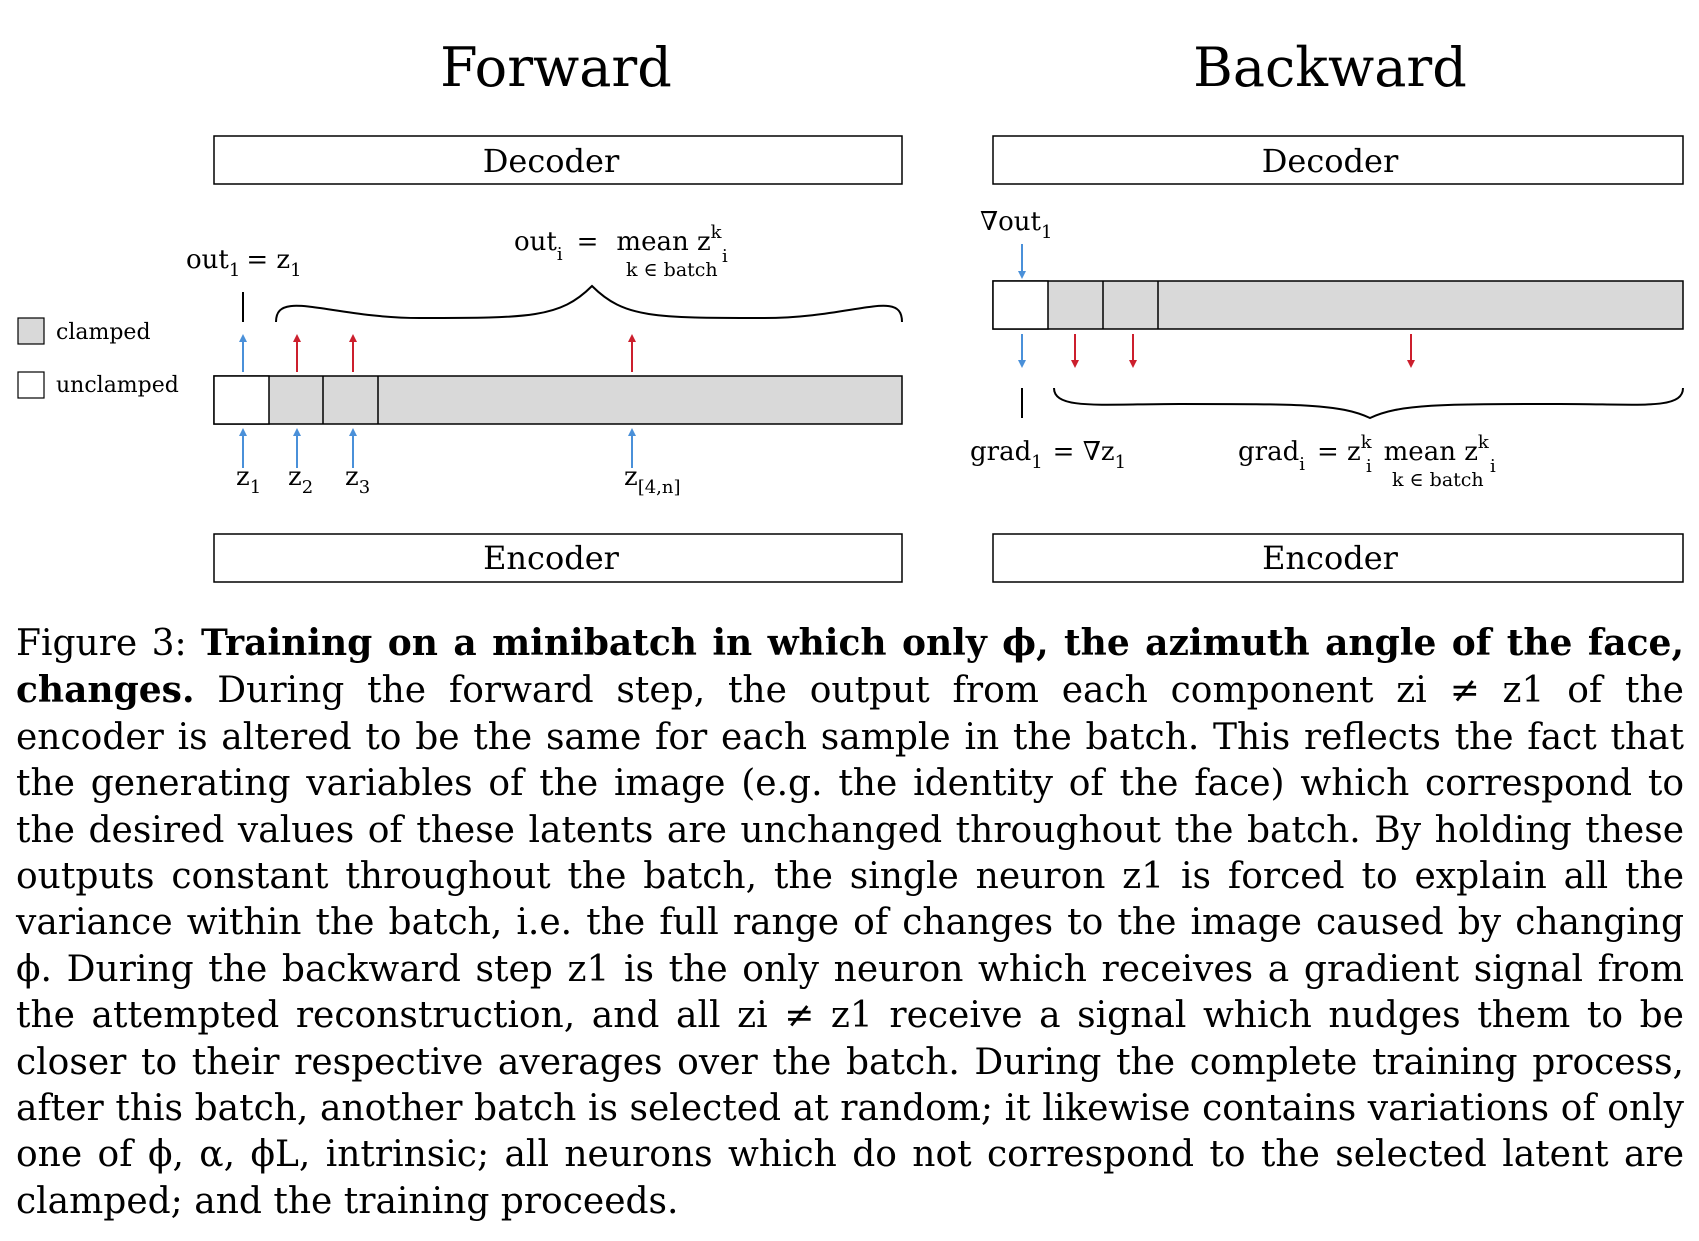  I want to click on backward-encoder-box, so click(1338, 558).